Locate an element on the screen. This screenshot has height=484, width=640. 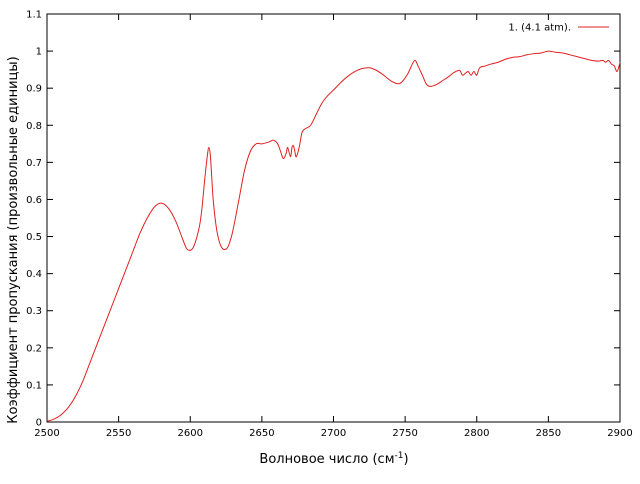
y-tick-label: 0.8 is located at coordinates (34, 126).